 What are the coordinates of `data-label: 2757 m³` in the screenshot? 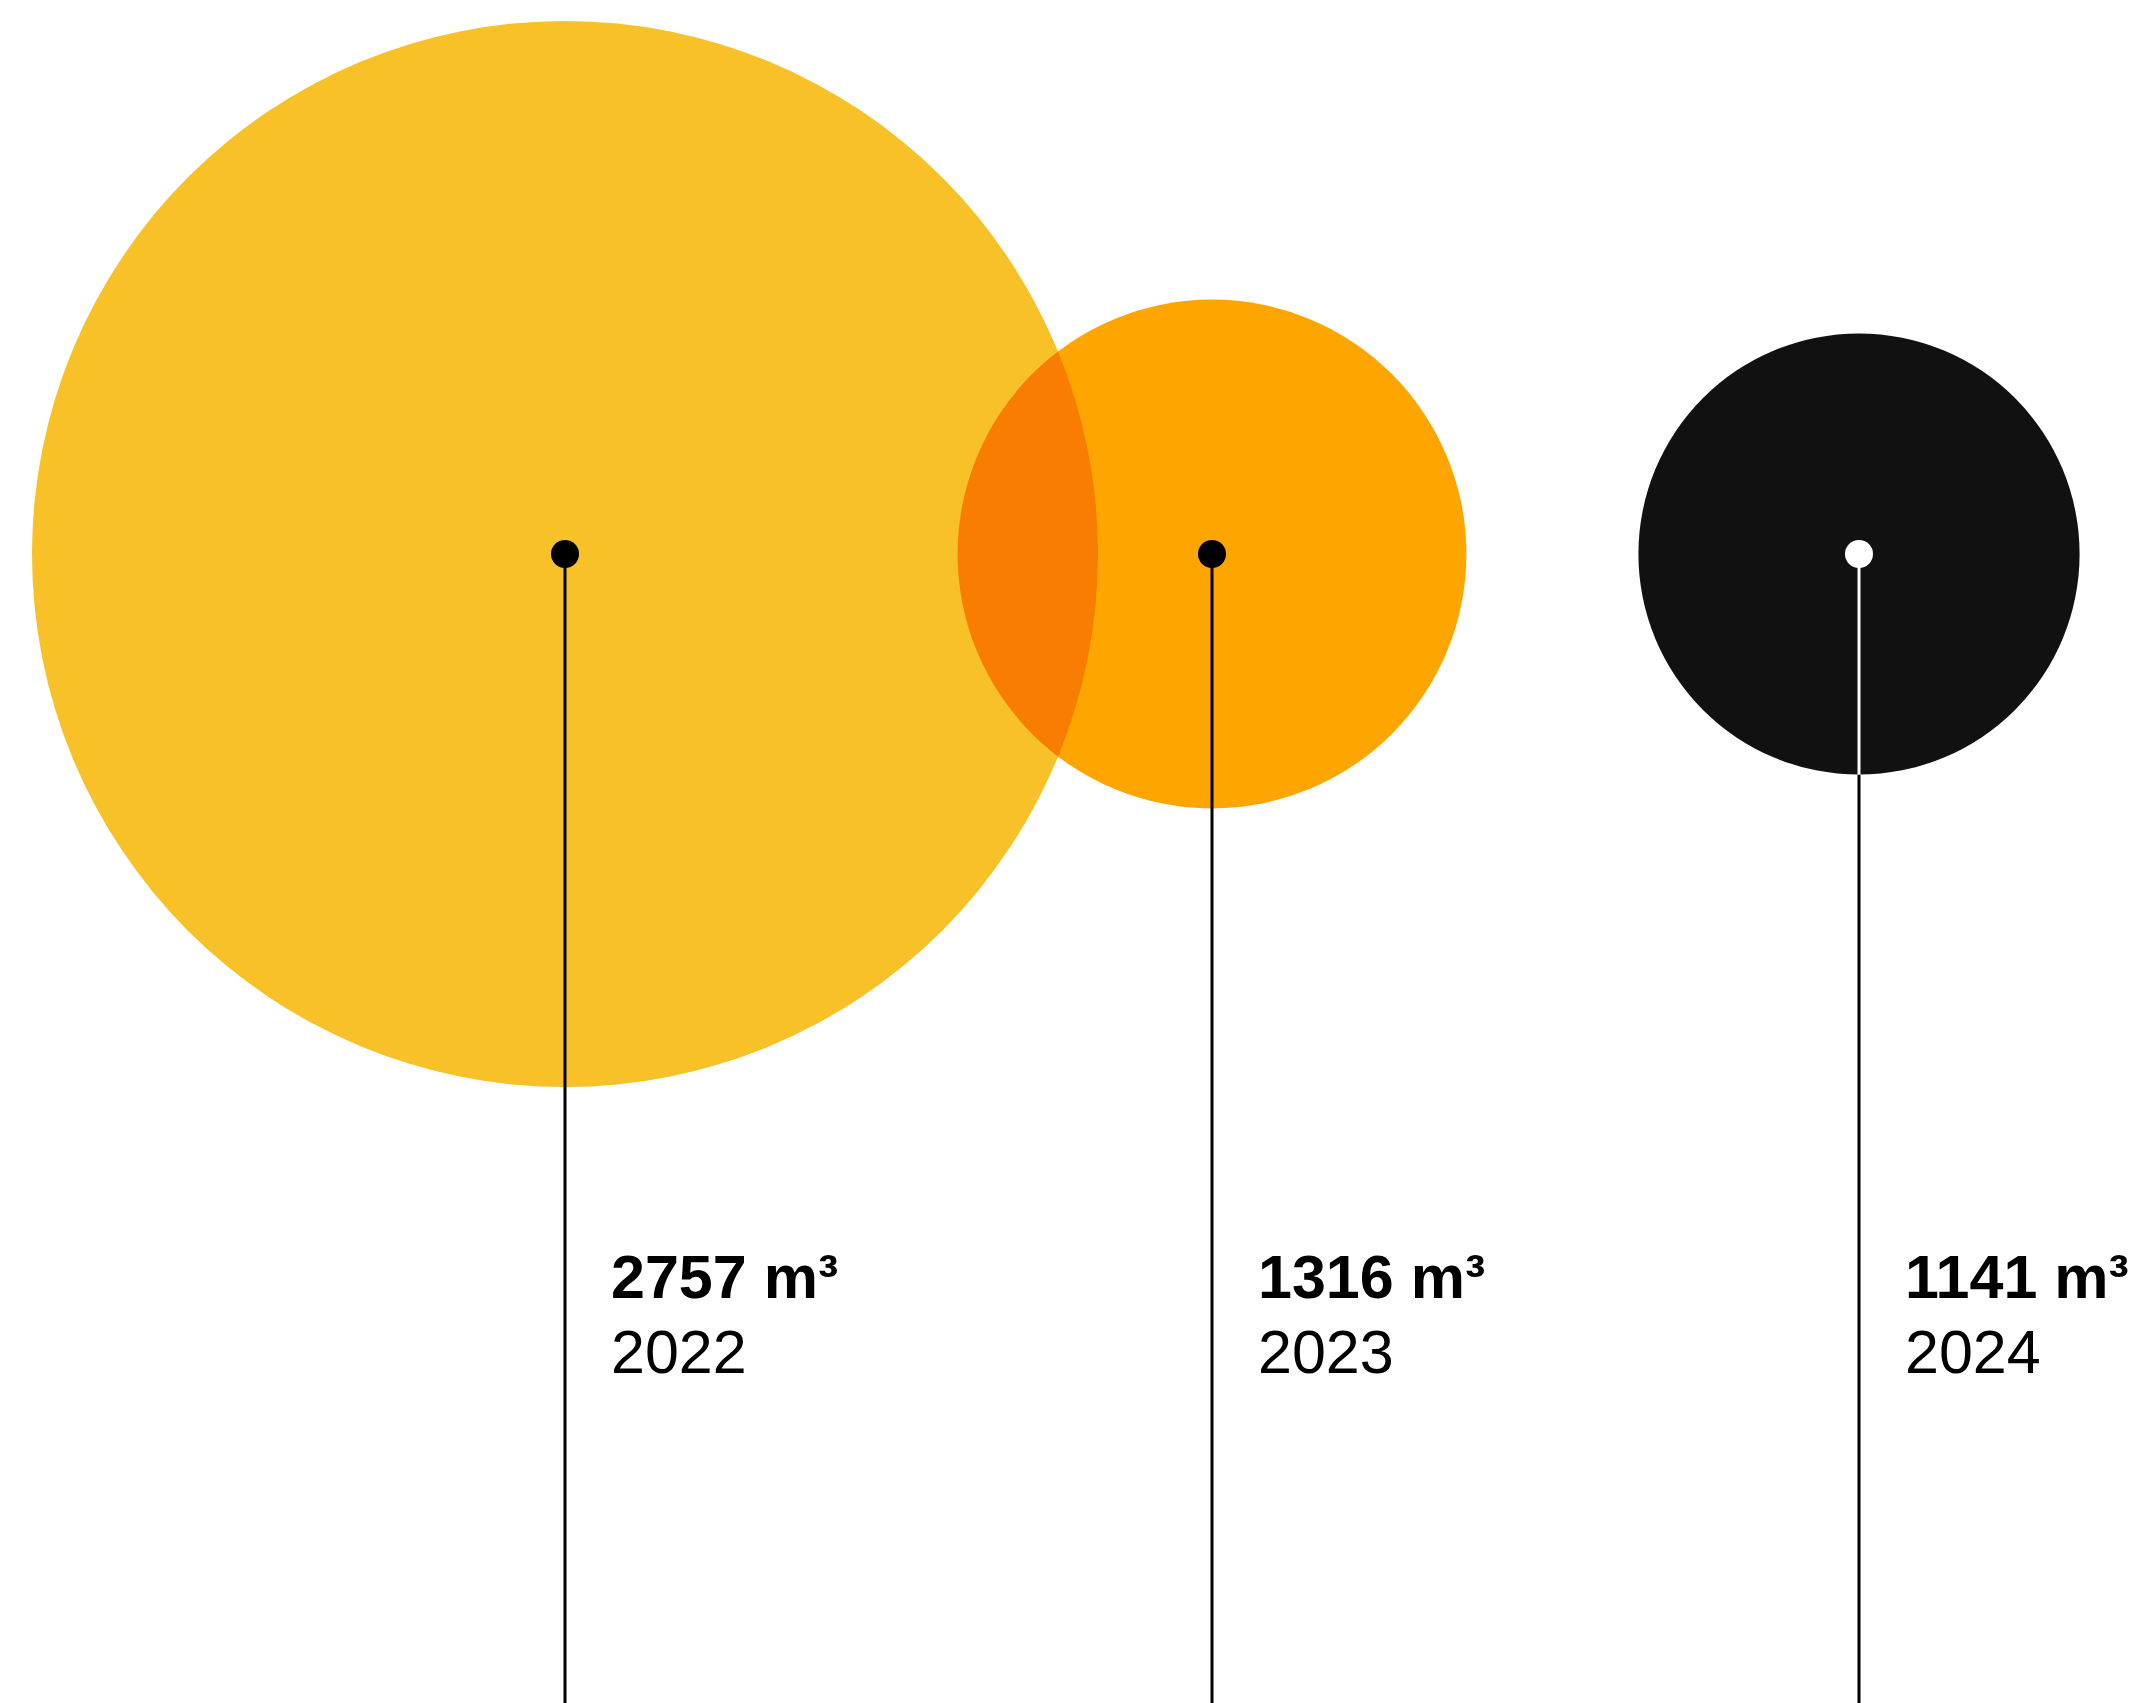 It's located at (725, 1277).